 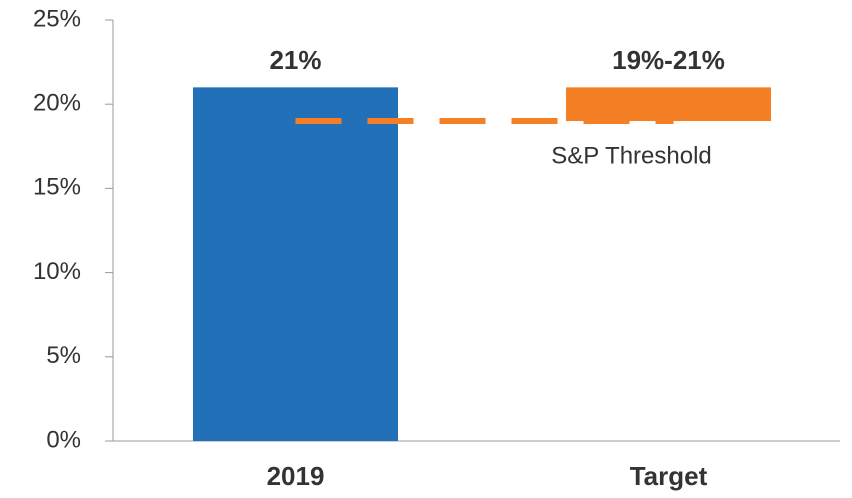 I want to click on y-tick-label: 20%, so click(x=57, y=103).